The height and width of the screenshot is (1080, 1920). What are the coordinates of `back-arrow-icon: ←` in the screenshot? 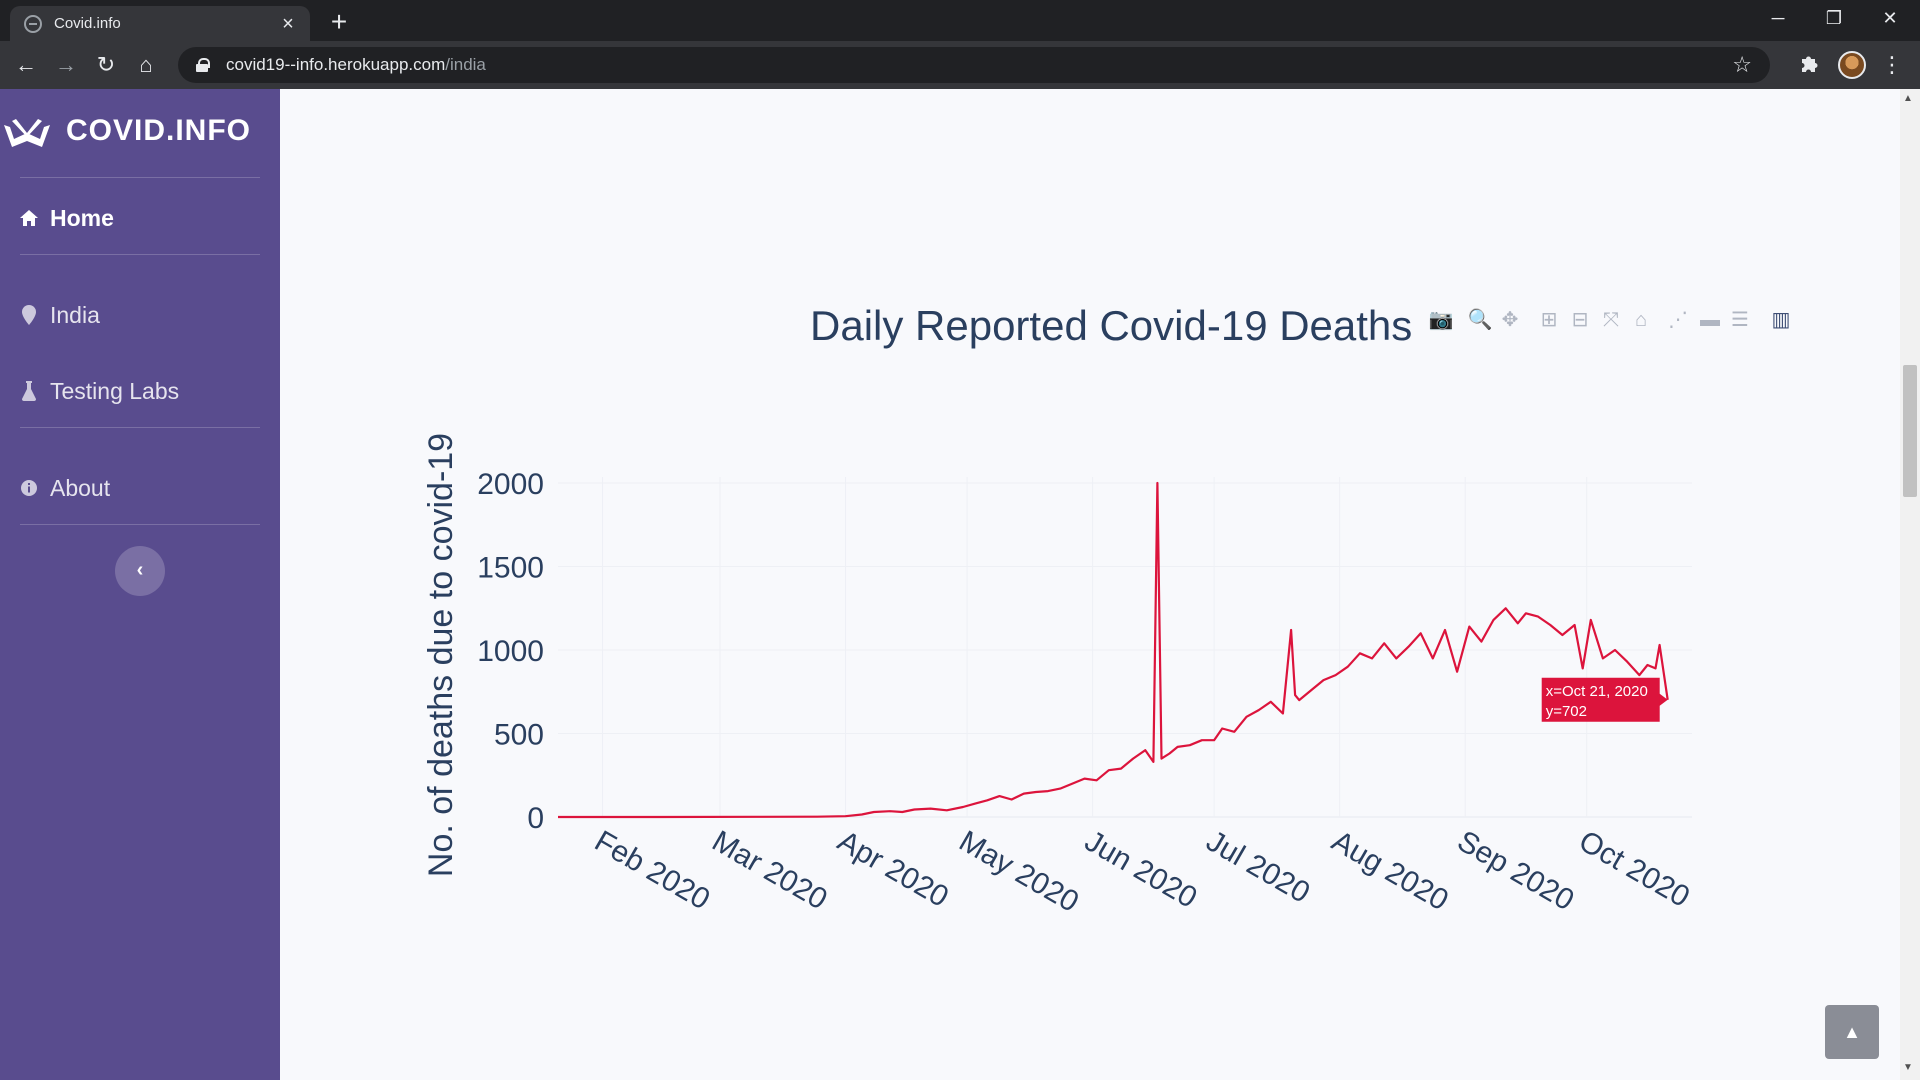 It's located at (26, 64).